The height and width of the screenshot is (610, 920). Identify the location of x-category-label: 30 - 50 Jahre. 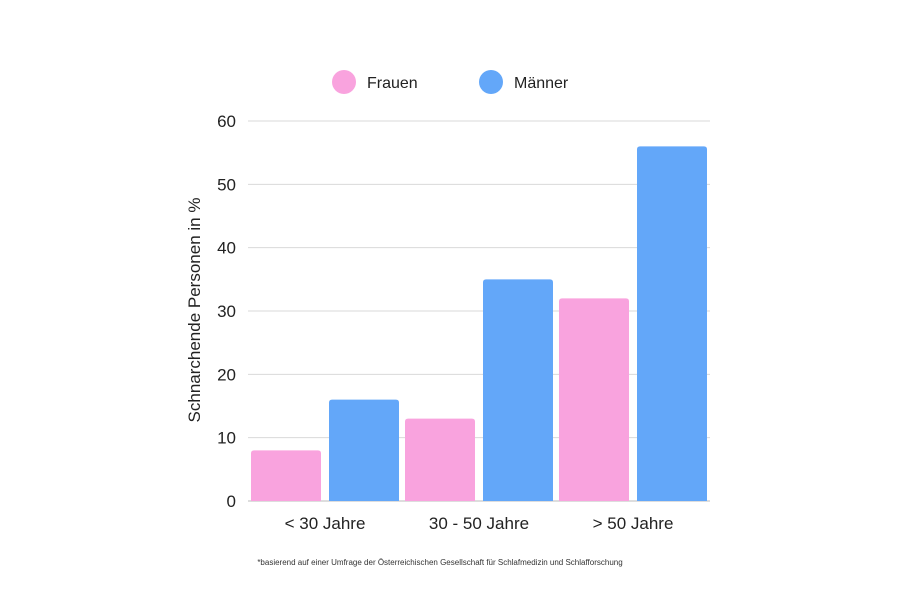
(479, 523).